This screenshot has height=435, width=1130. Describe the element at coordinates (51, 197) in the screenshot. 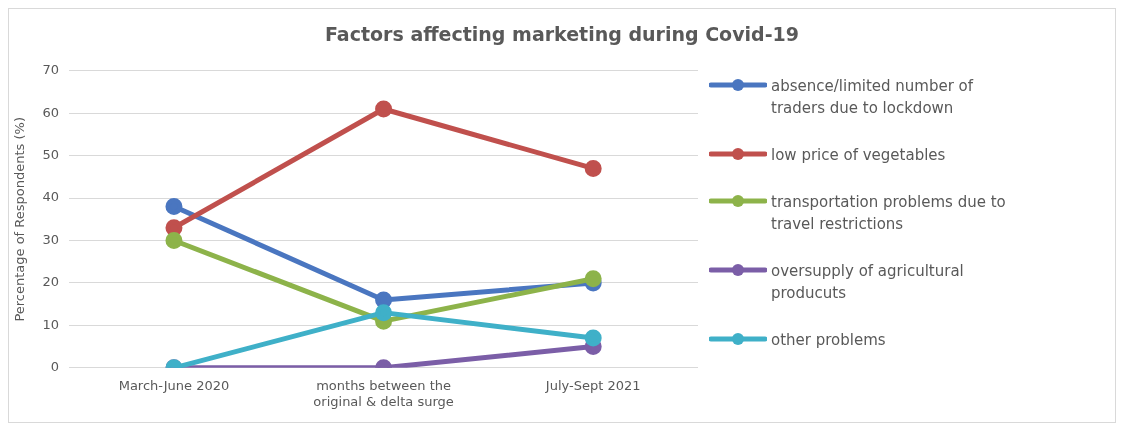

I see `y-tick-label: 40` at that location.